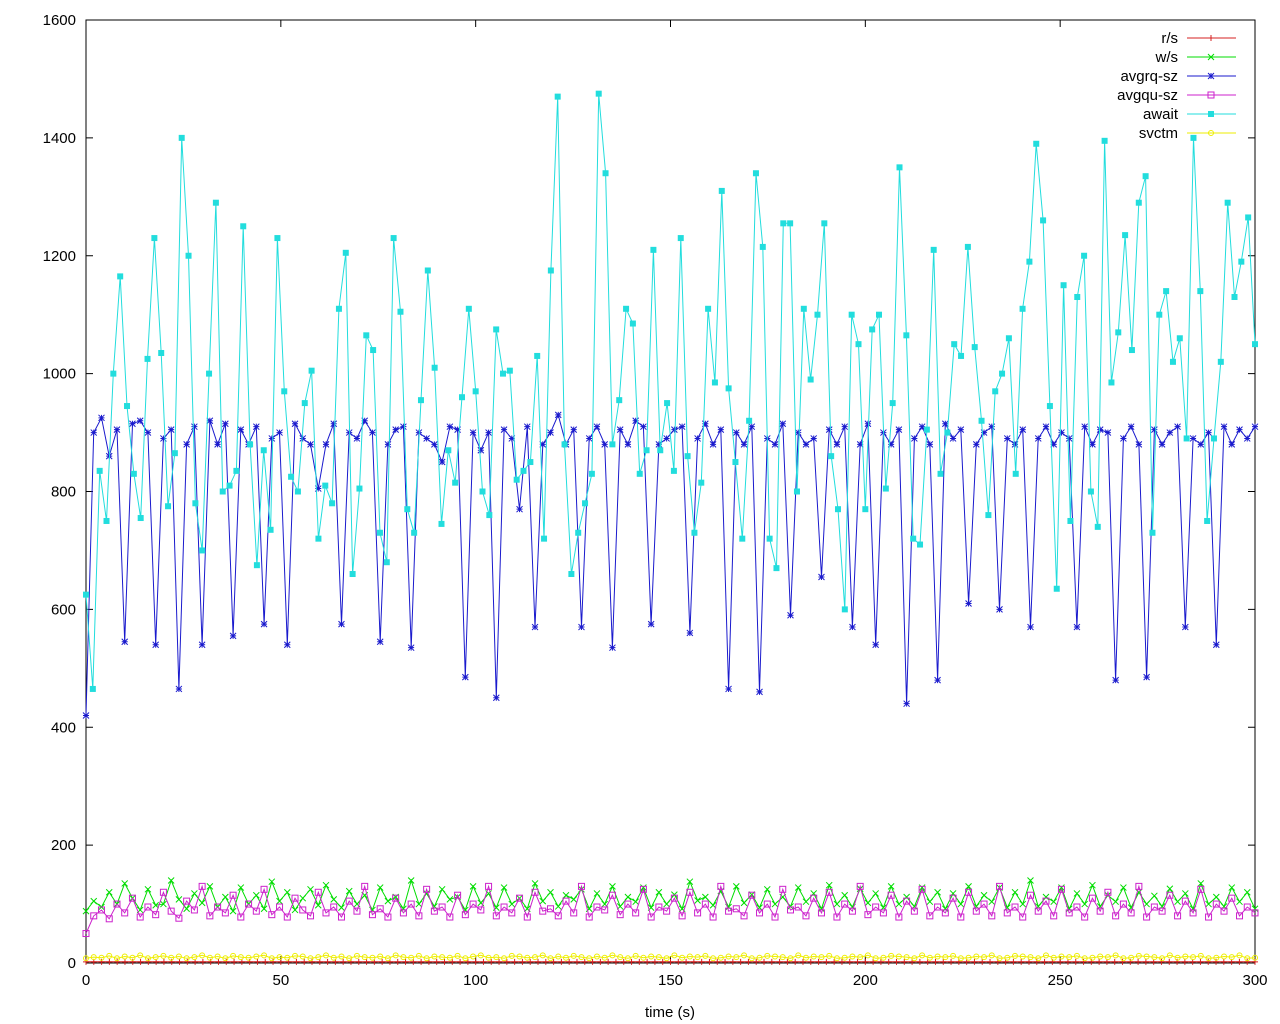 The height and width of the screenshot is (1024, 1280). Describe the element at coordinates (670, 961) in the screenshot. I see `series-r-s` at that location.